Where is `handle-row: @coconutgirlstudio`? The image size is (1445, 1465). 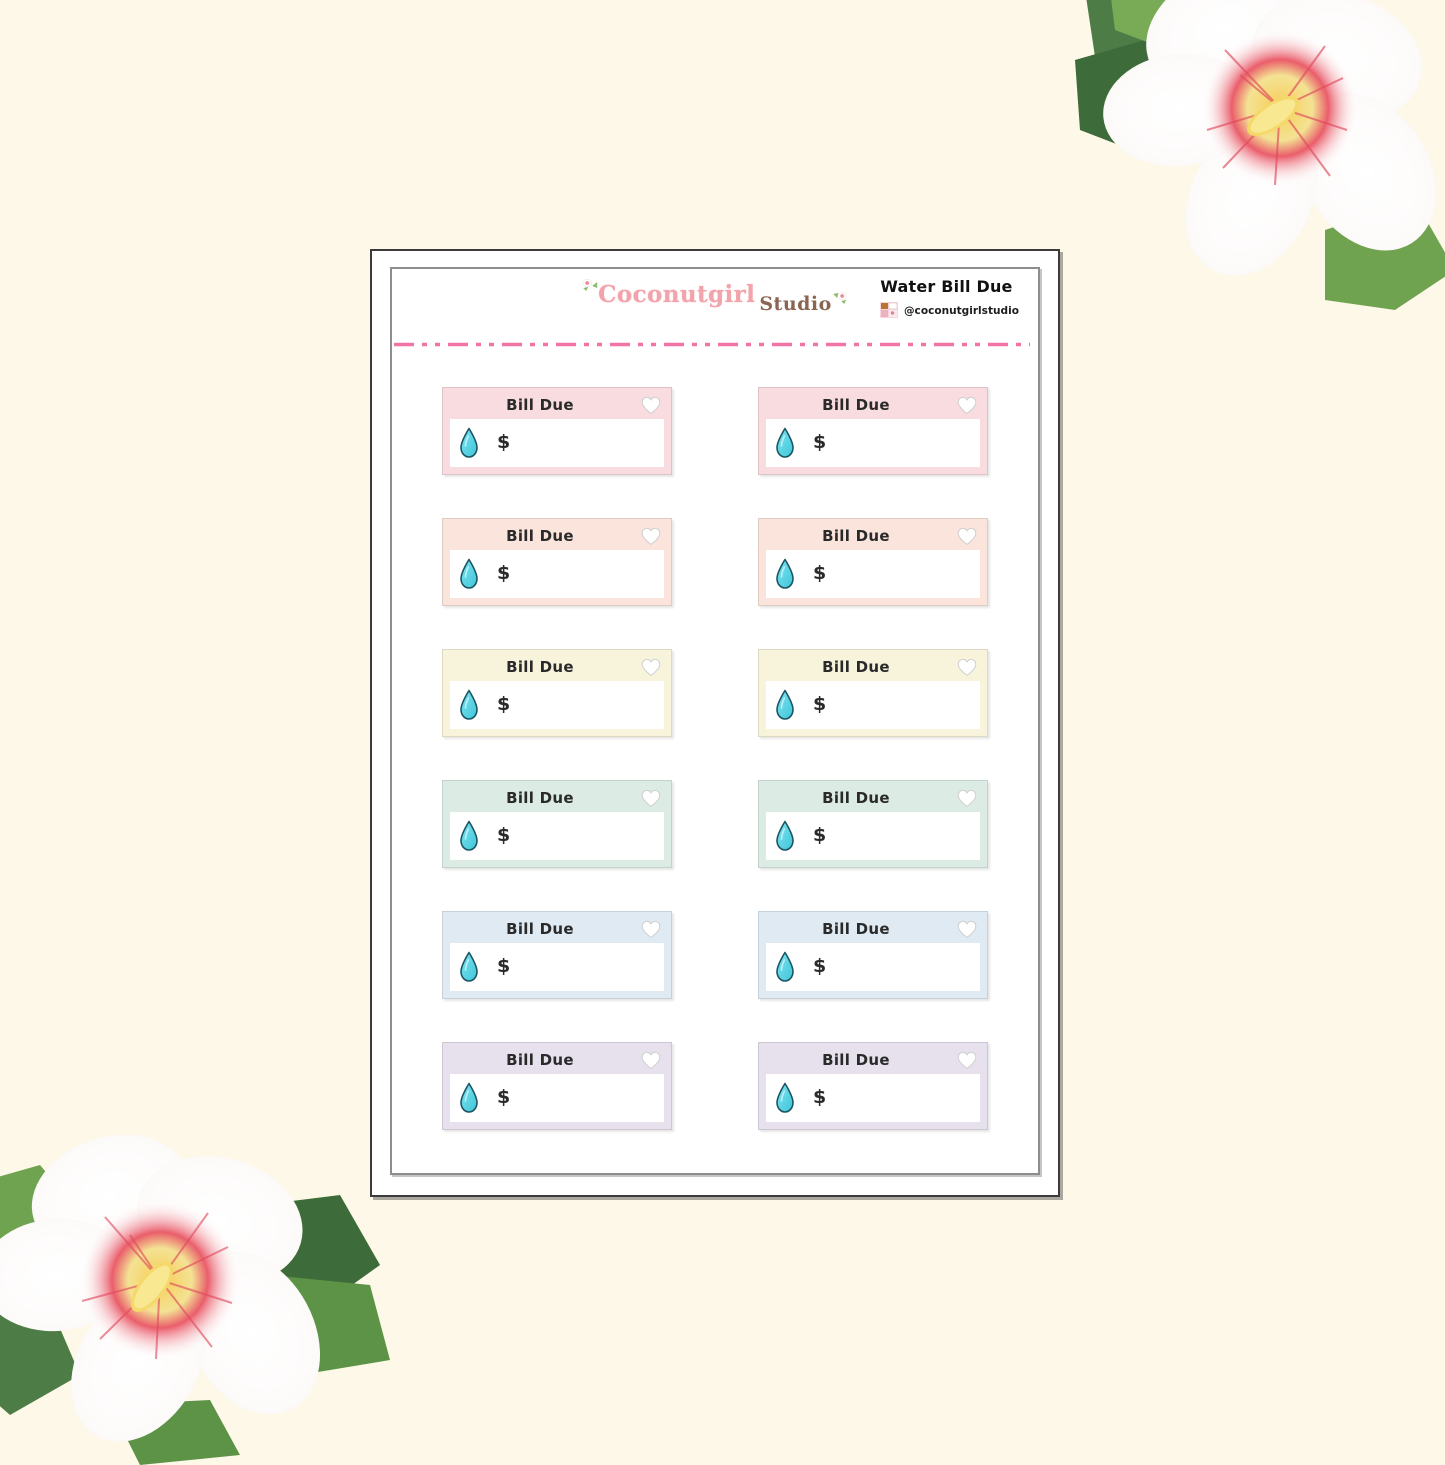 handle-row: @coconutgirlstudio is located at coordinates (952, 310).